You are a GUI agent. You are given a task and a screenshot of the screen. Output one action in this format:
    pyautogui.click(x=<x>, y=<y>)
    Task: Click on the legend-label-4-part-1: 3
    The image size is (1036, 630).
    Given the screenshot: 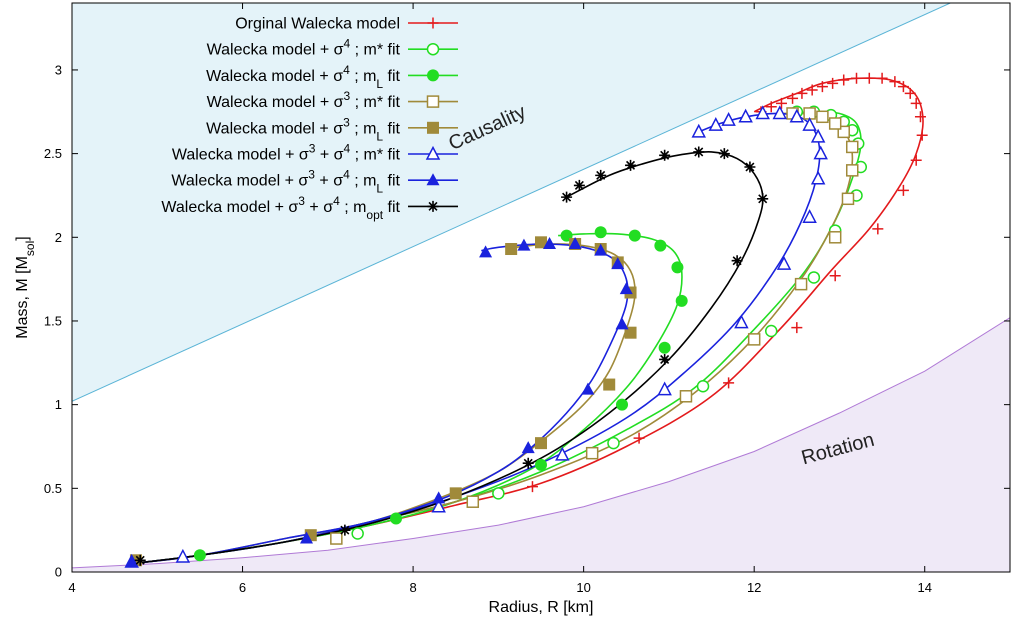 What is the action you would take?
    pyautogui.click(x=346, y=122)
    